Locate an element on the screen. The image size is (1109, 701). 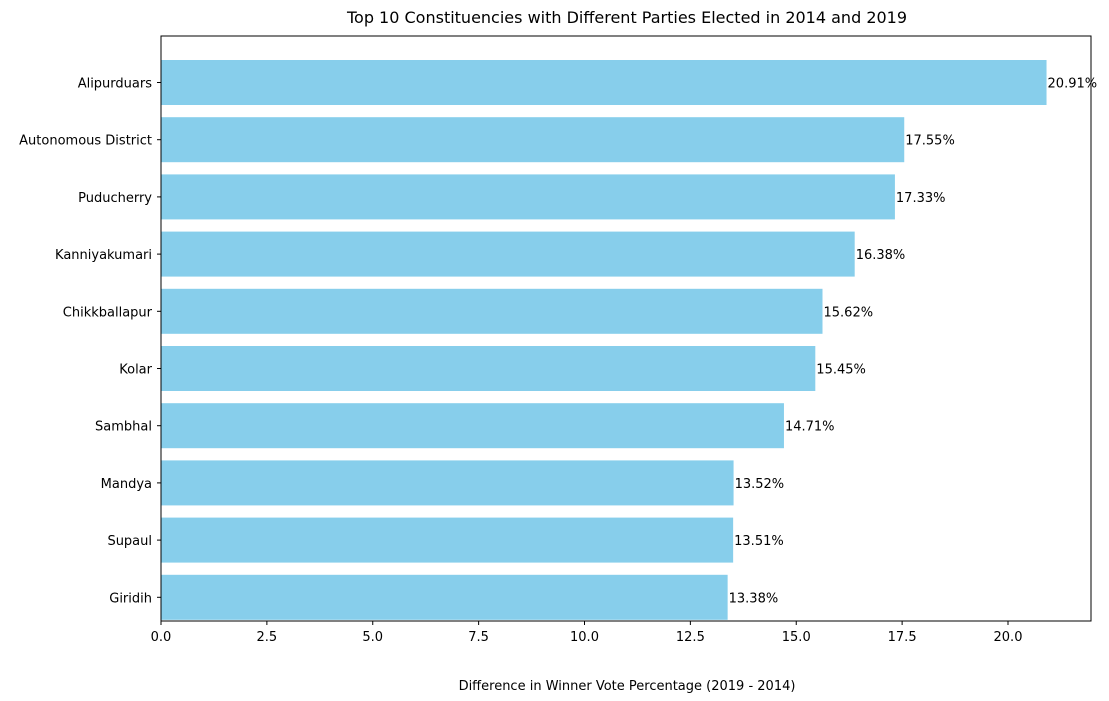
y-tick-label: Kanniyakumari is located at coordinates (103, 255).